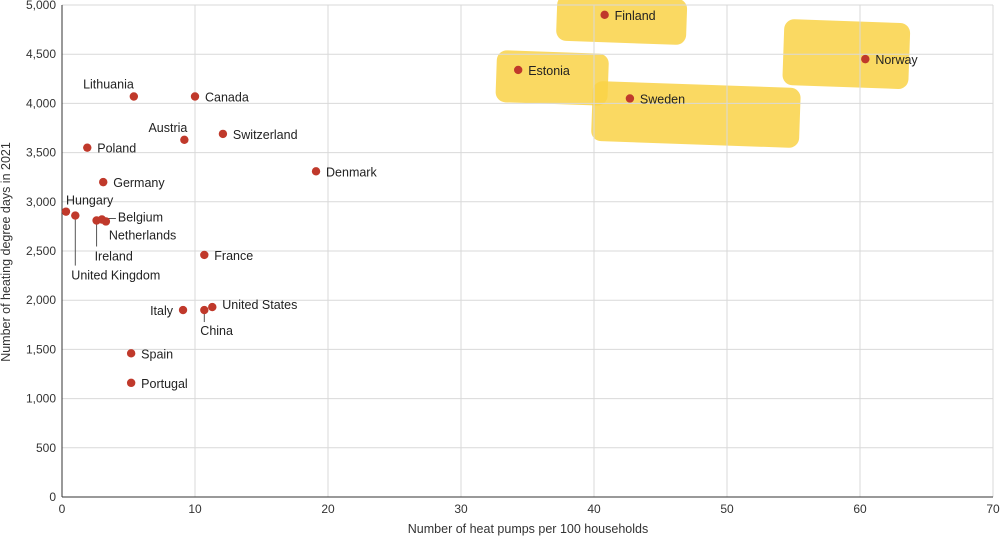 This screenshot has width=1000, height=537. Describe the element at coordinates (6, 252) in the screenshot. I see `y-axis-title: Number of heating degree days in 2021` at that location.